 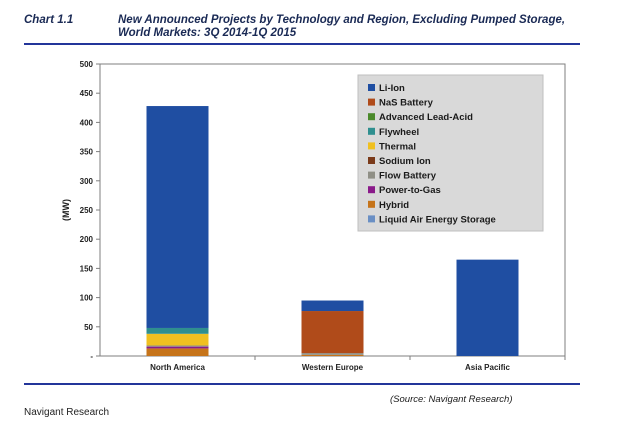 What do you see at coordinates (451, 399) in the screenshot?
I see `source-note: (Source: Navigant Research)` at bounding box center [451, 399].